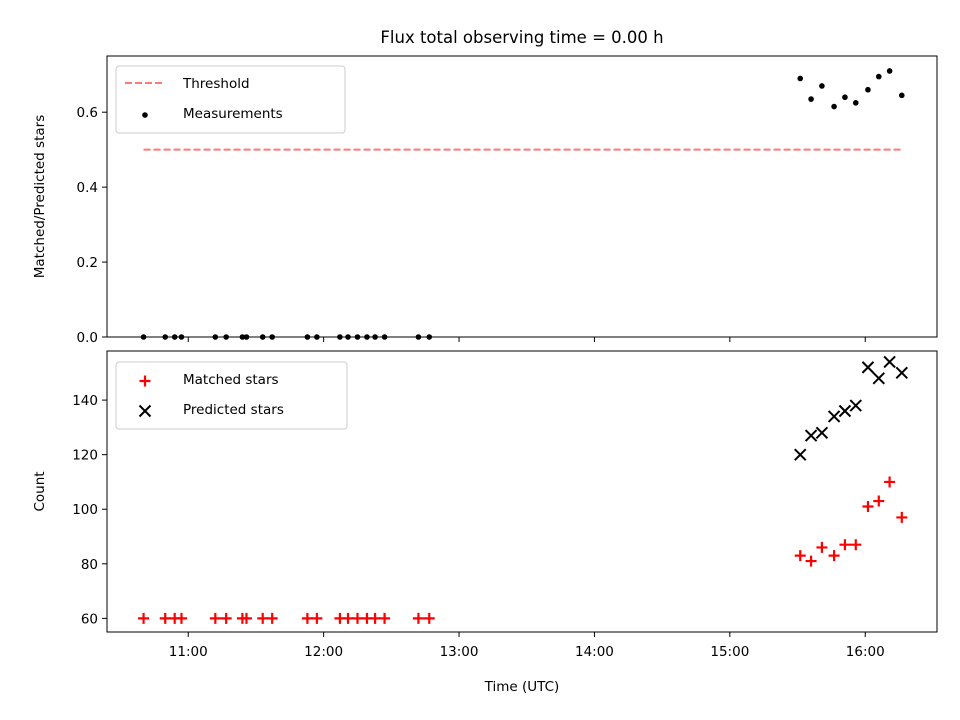  Describe the element at coordinates (145, 115) in the screenshot. I see `legend-dot-swatch` at that location.